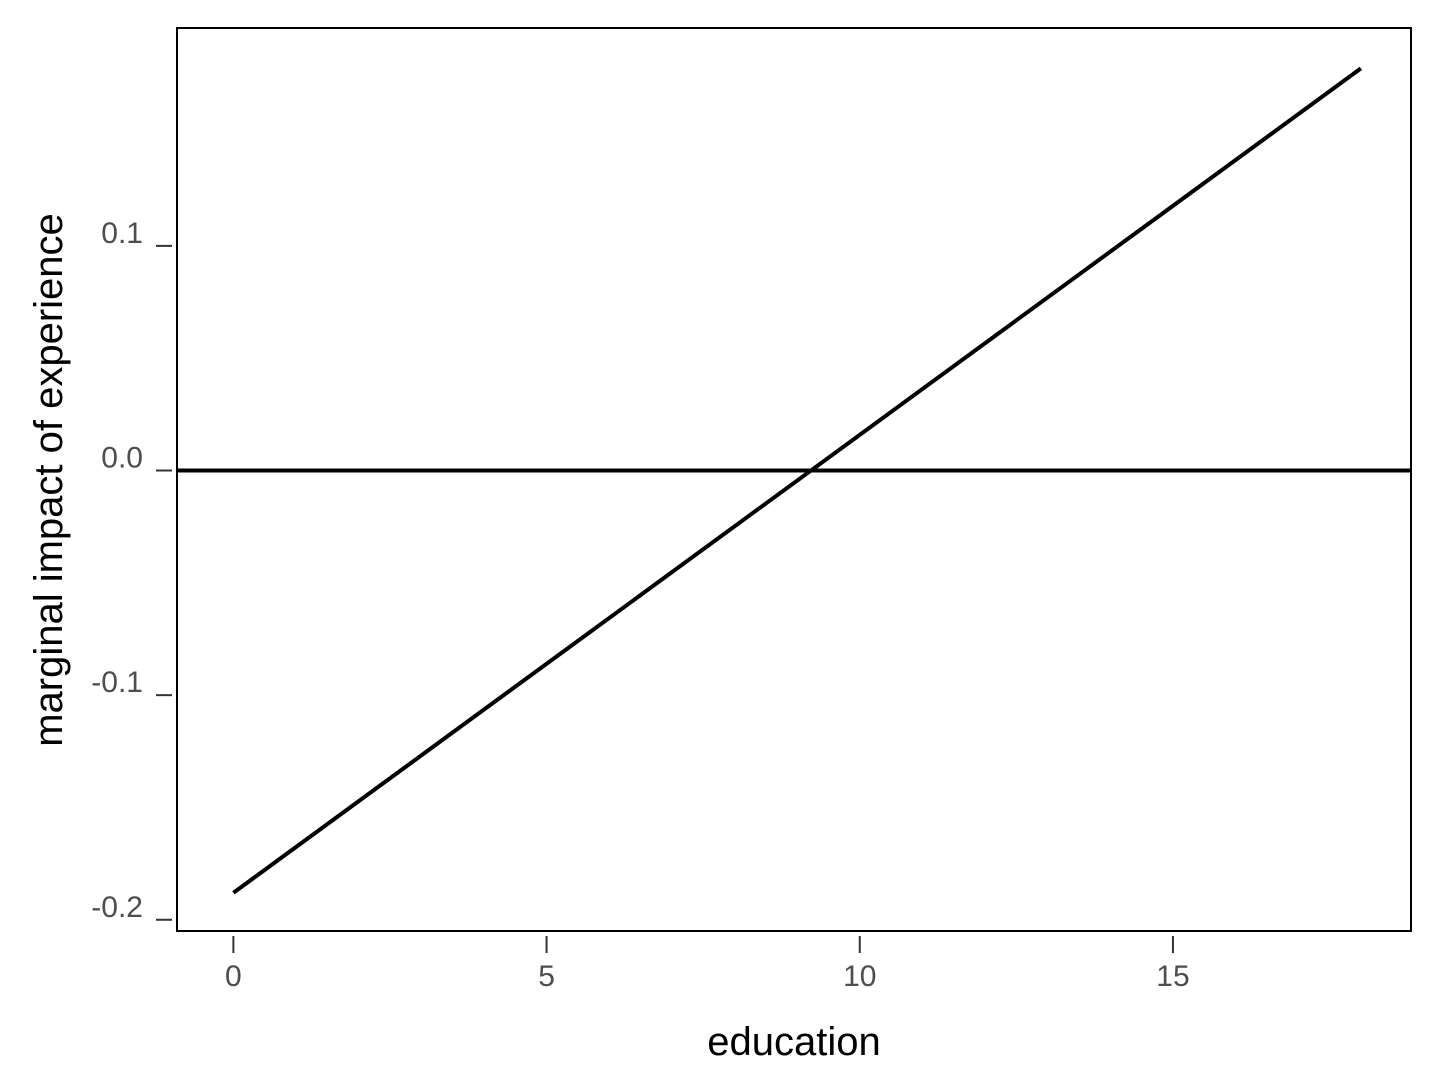  What do you see at coordinates (1172, 976) in the screenshot?
I see `x-tick-label: 15` at bounding box center [1172, 976].